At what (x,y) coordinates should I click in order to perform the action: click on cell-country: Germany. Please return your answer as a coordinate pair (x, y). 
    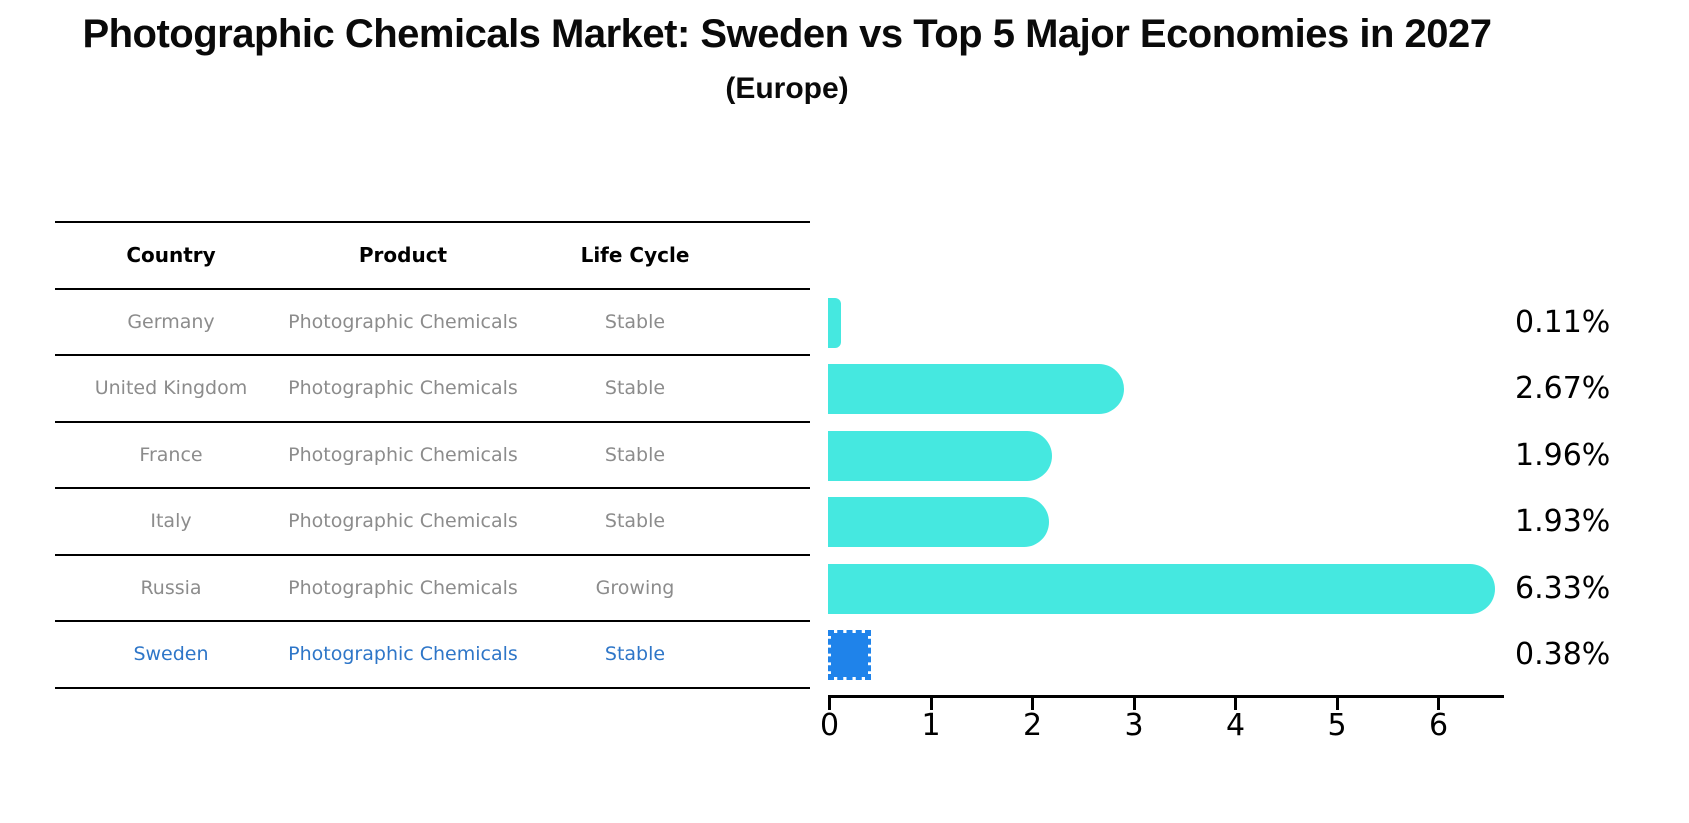
    Looking at the image, I should click on (171, 321).